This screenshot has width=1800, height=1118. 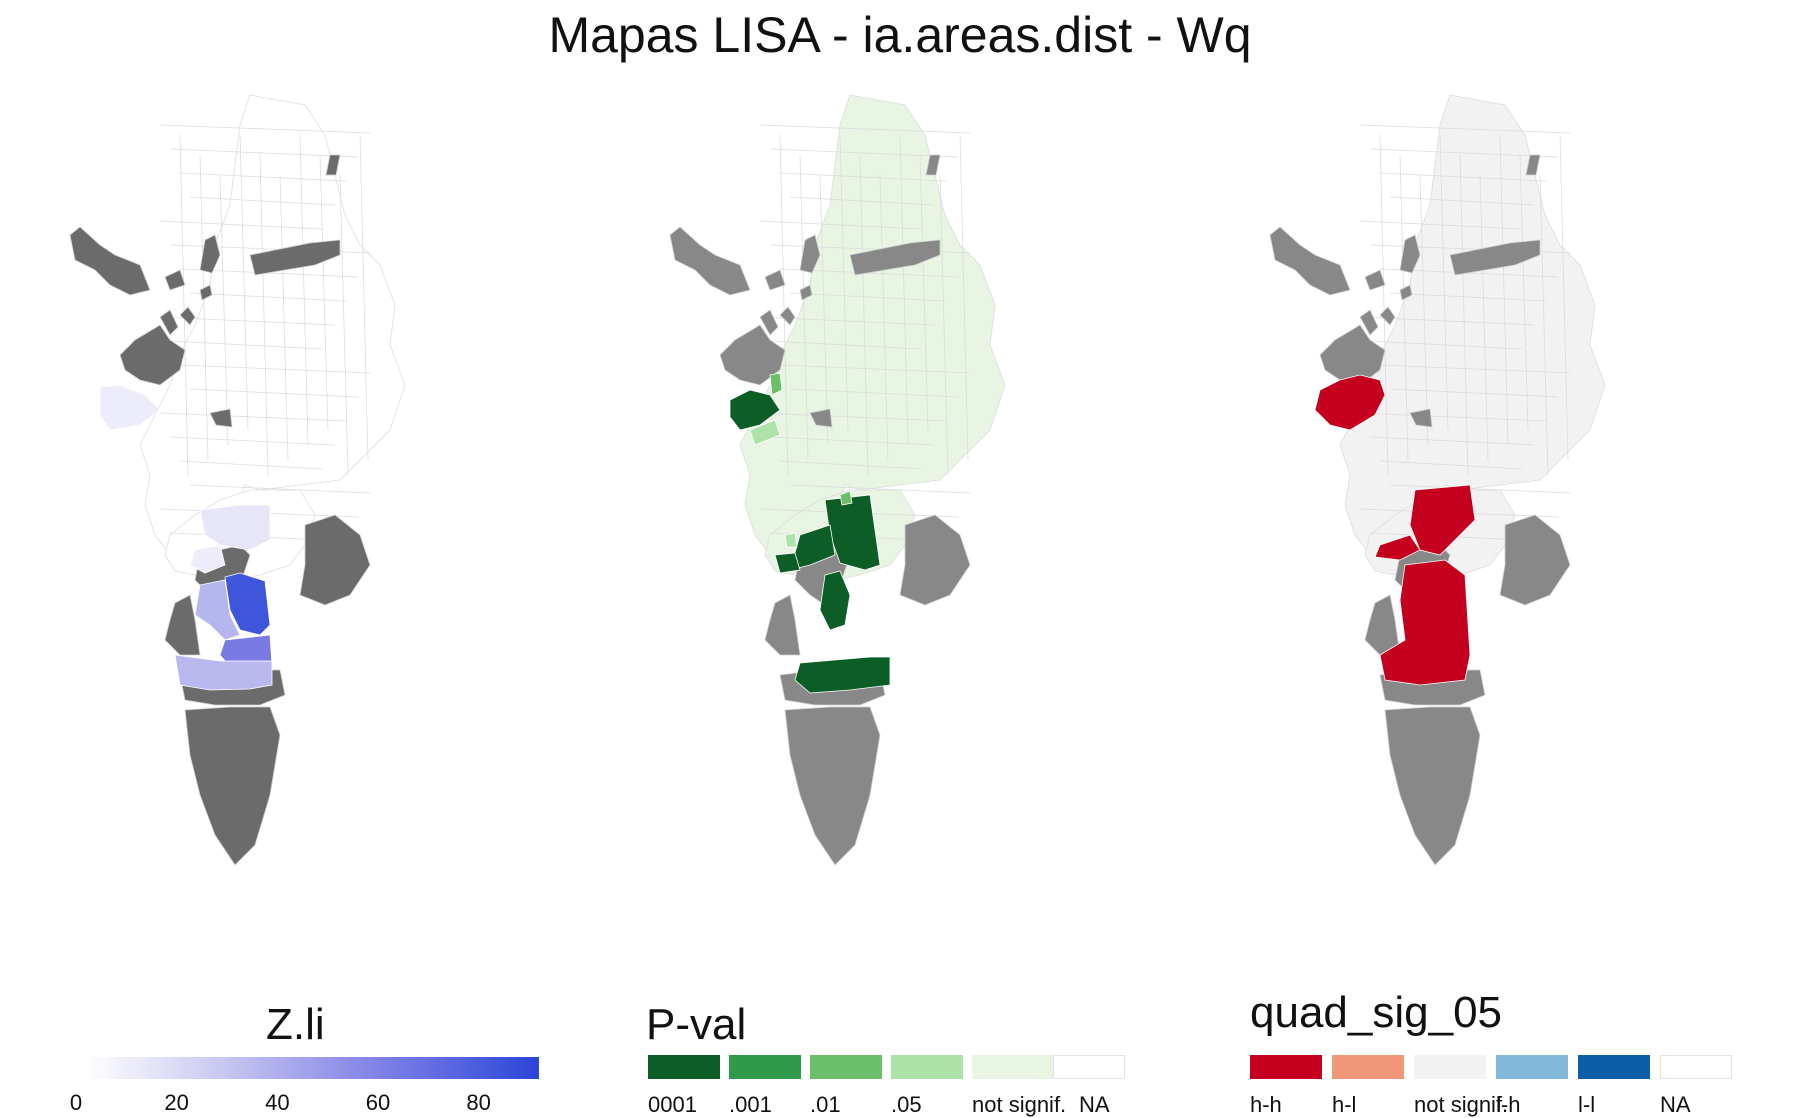 What do you see at coordinates (76, 1102) in the screenshot?
I see `zli-tick-label: 0` at bounding box center [76, 1102].